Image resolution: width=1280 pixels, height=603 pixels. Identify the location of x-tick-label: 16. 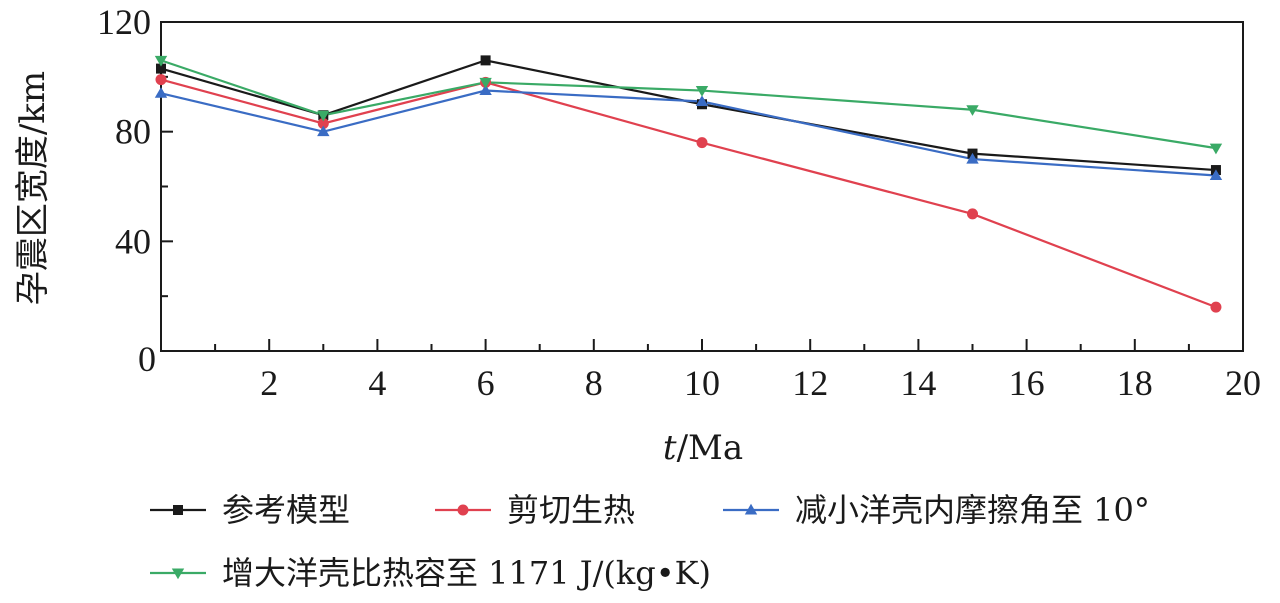
(1027, 383).